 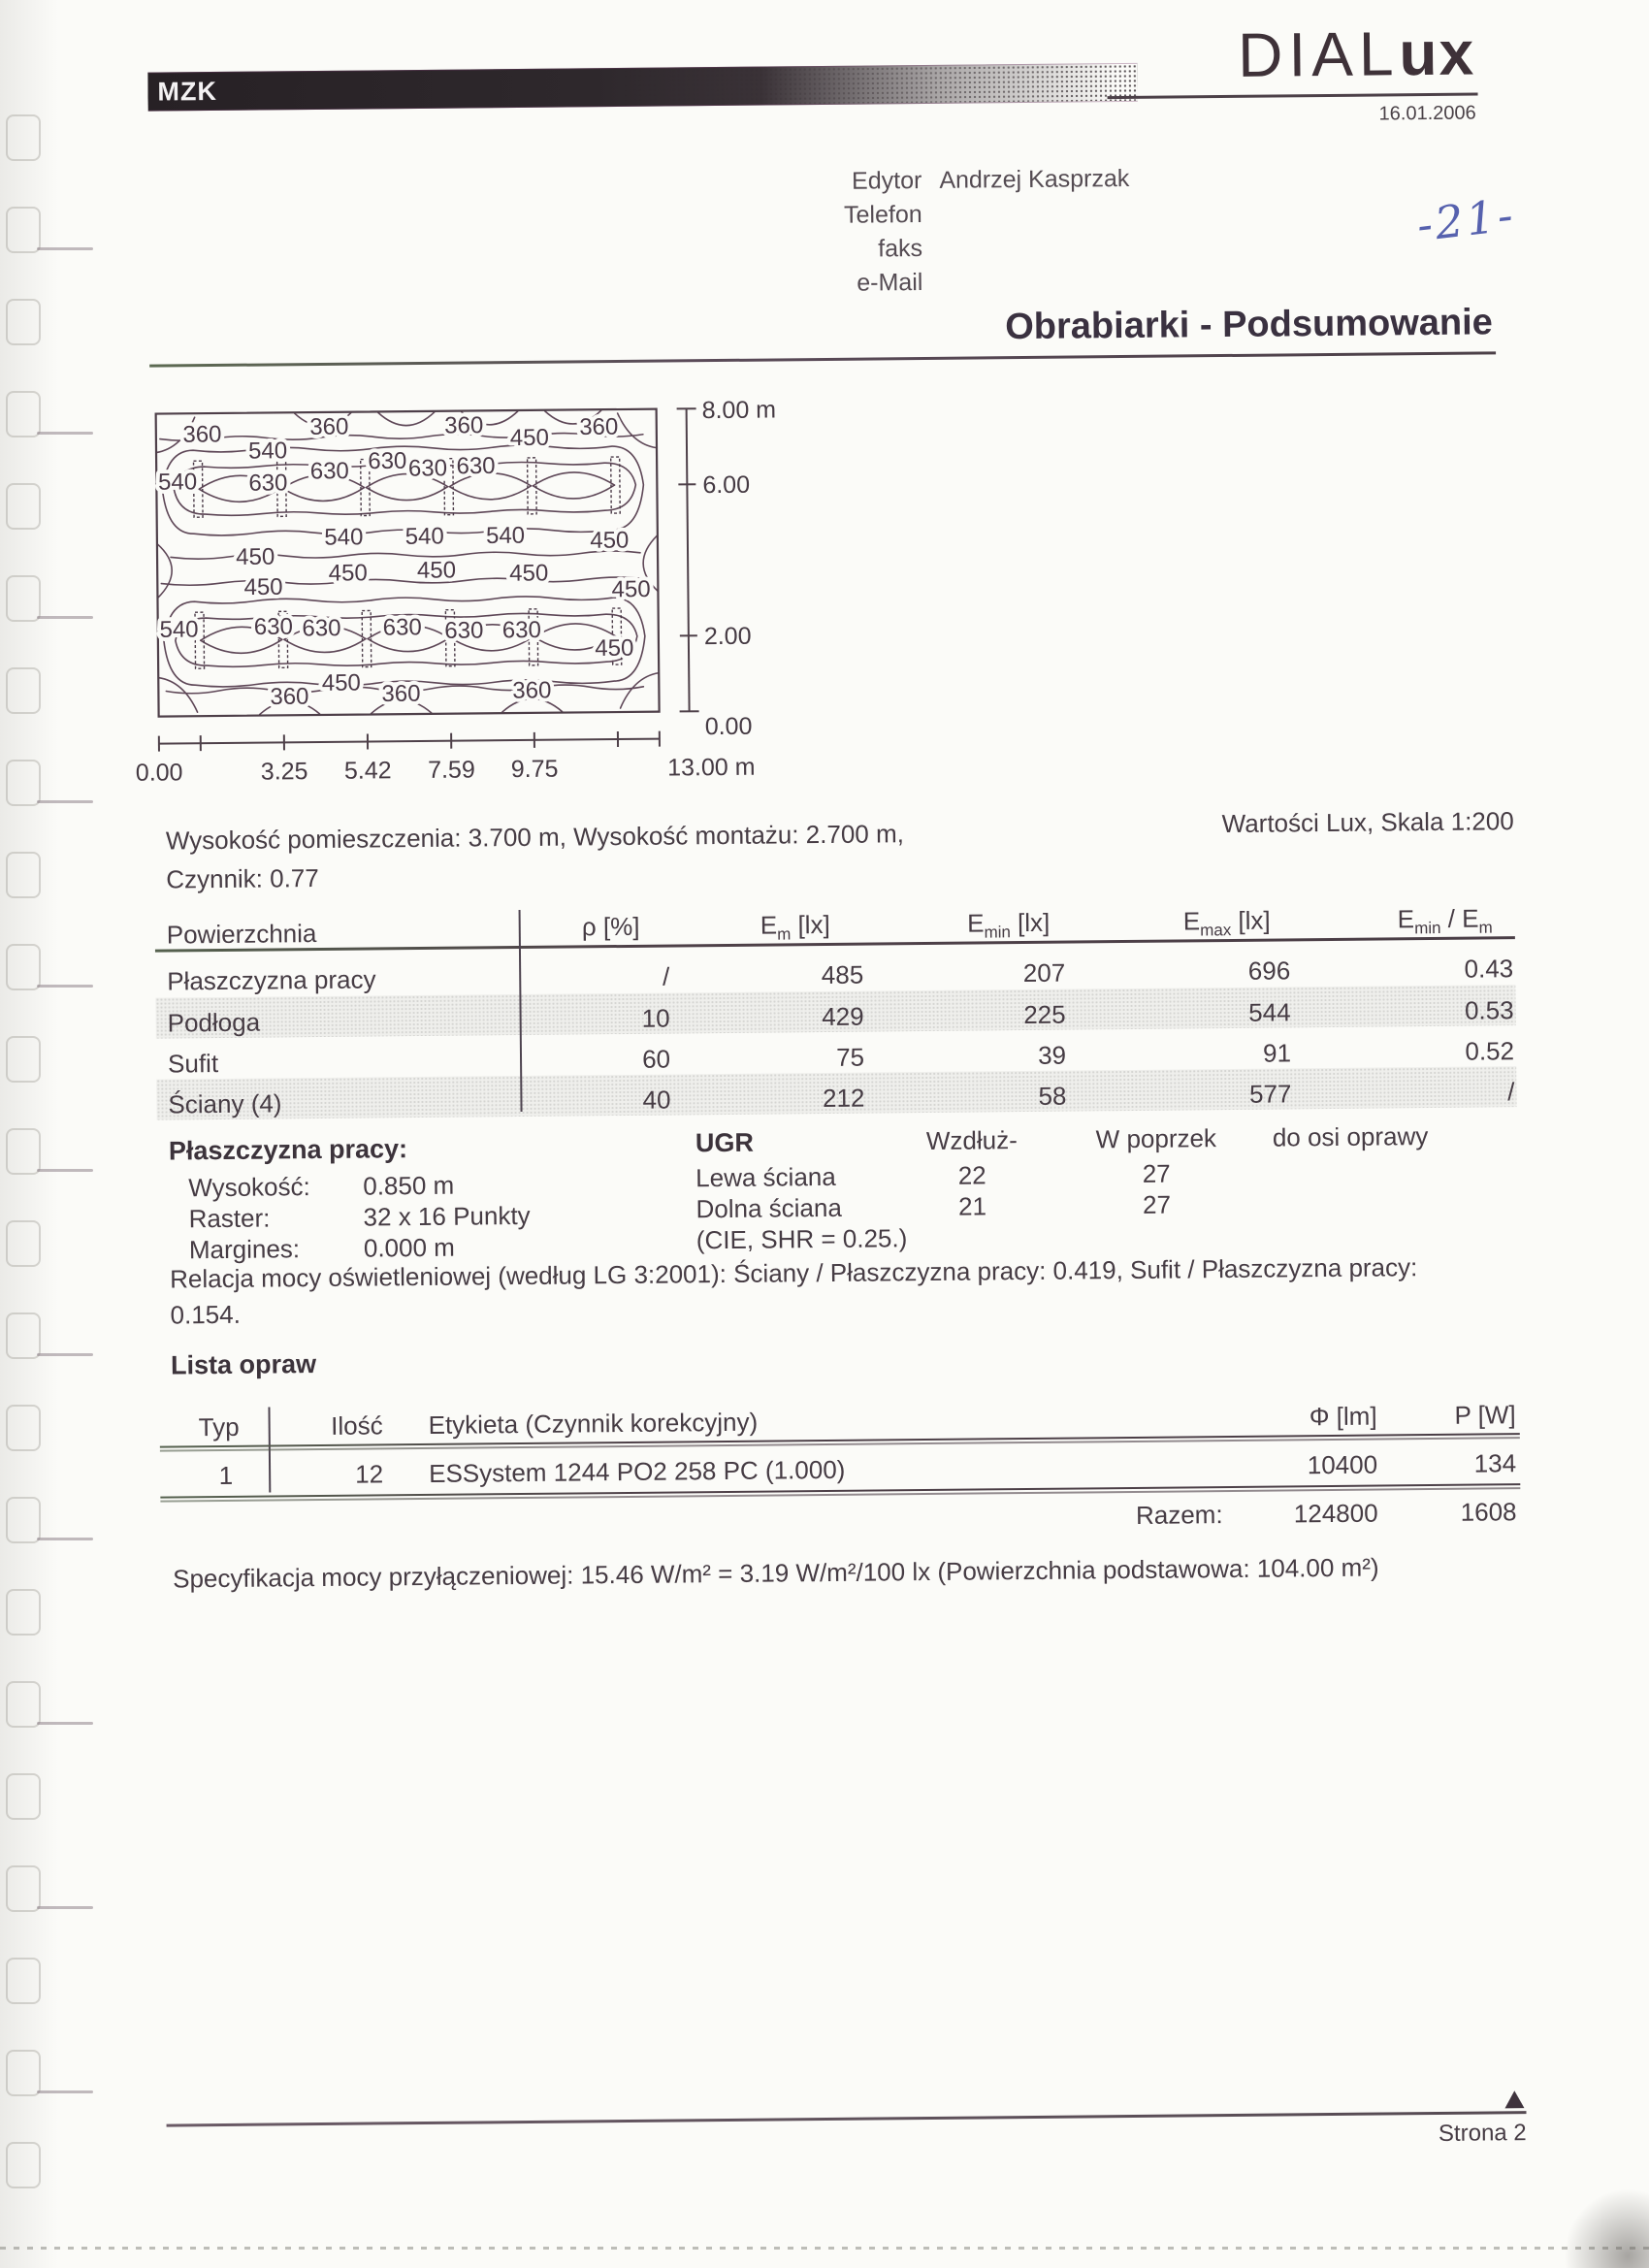 I want to click on svg-text: 5.42, so click(x=368, y=770).